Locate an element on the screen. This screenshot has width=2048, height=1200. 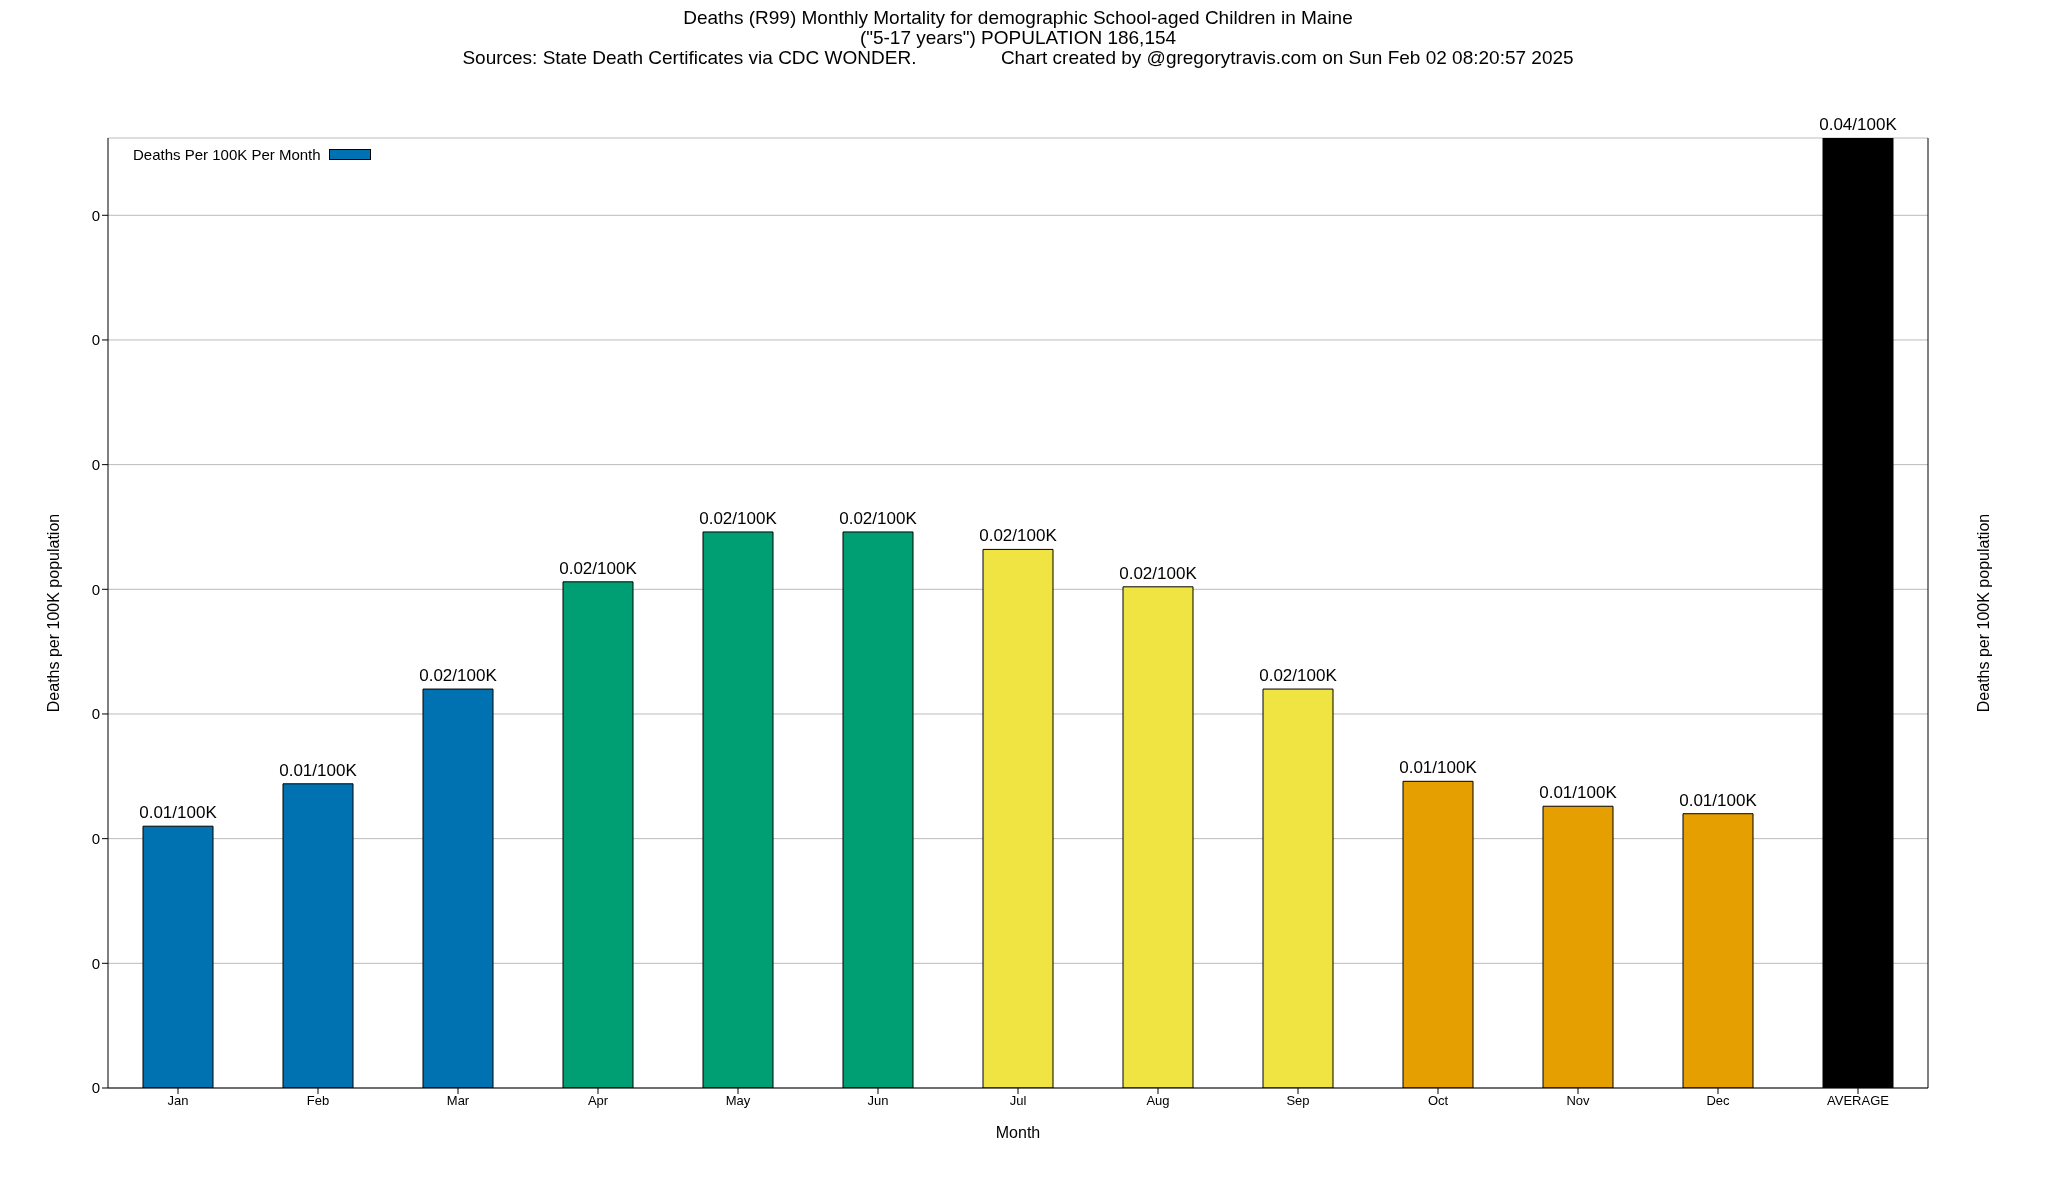
x-tick-label: AVERAGE is located at coordinates (1858, 1101).